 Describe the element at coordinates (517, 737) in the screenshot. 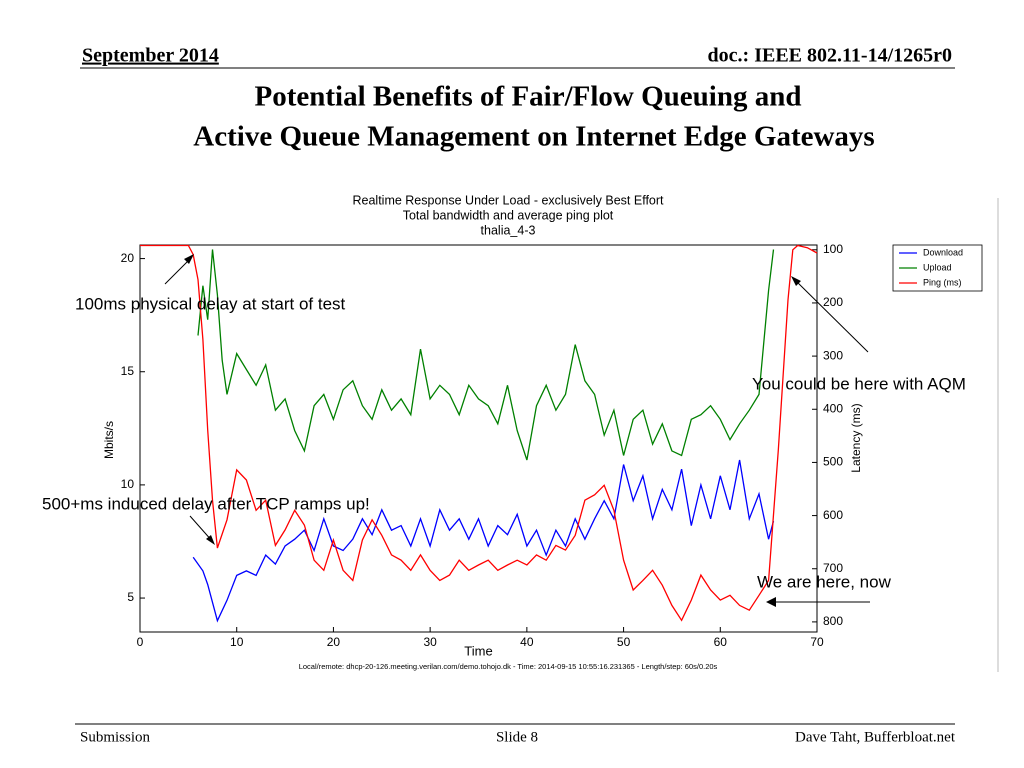

I see `footer-center: Slide 8` at that location.